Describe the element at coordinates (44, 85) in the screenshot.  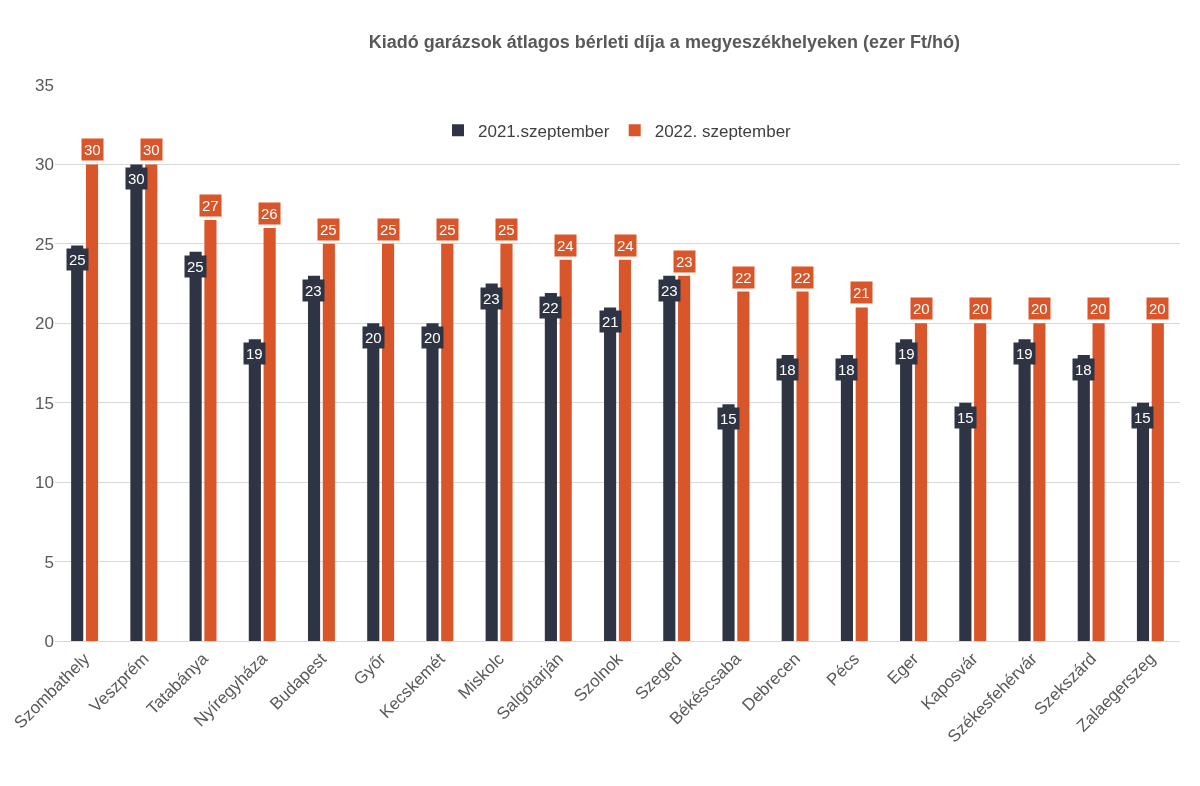
I see `y-tick-label: 35` at that location.